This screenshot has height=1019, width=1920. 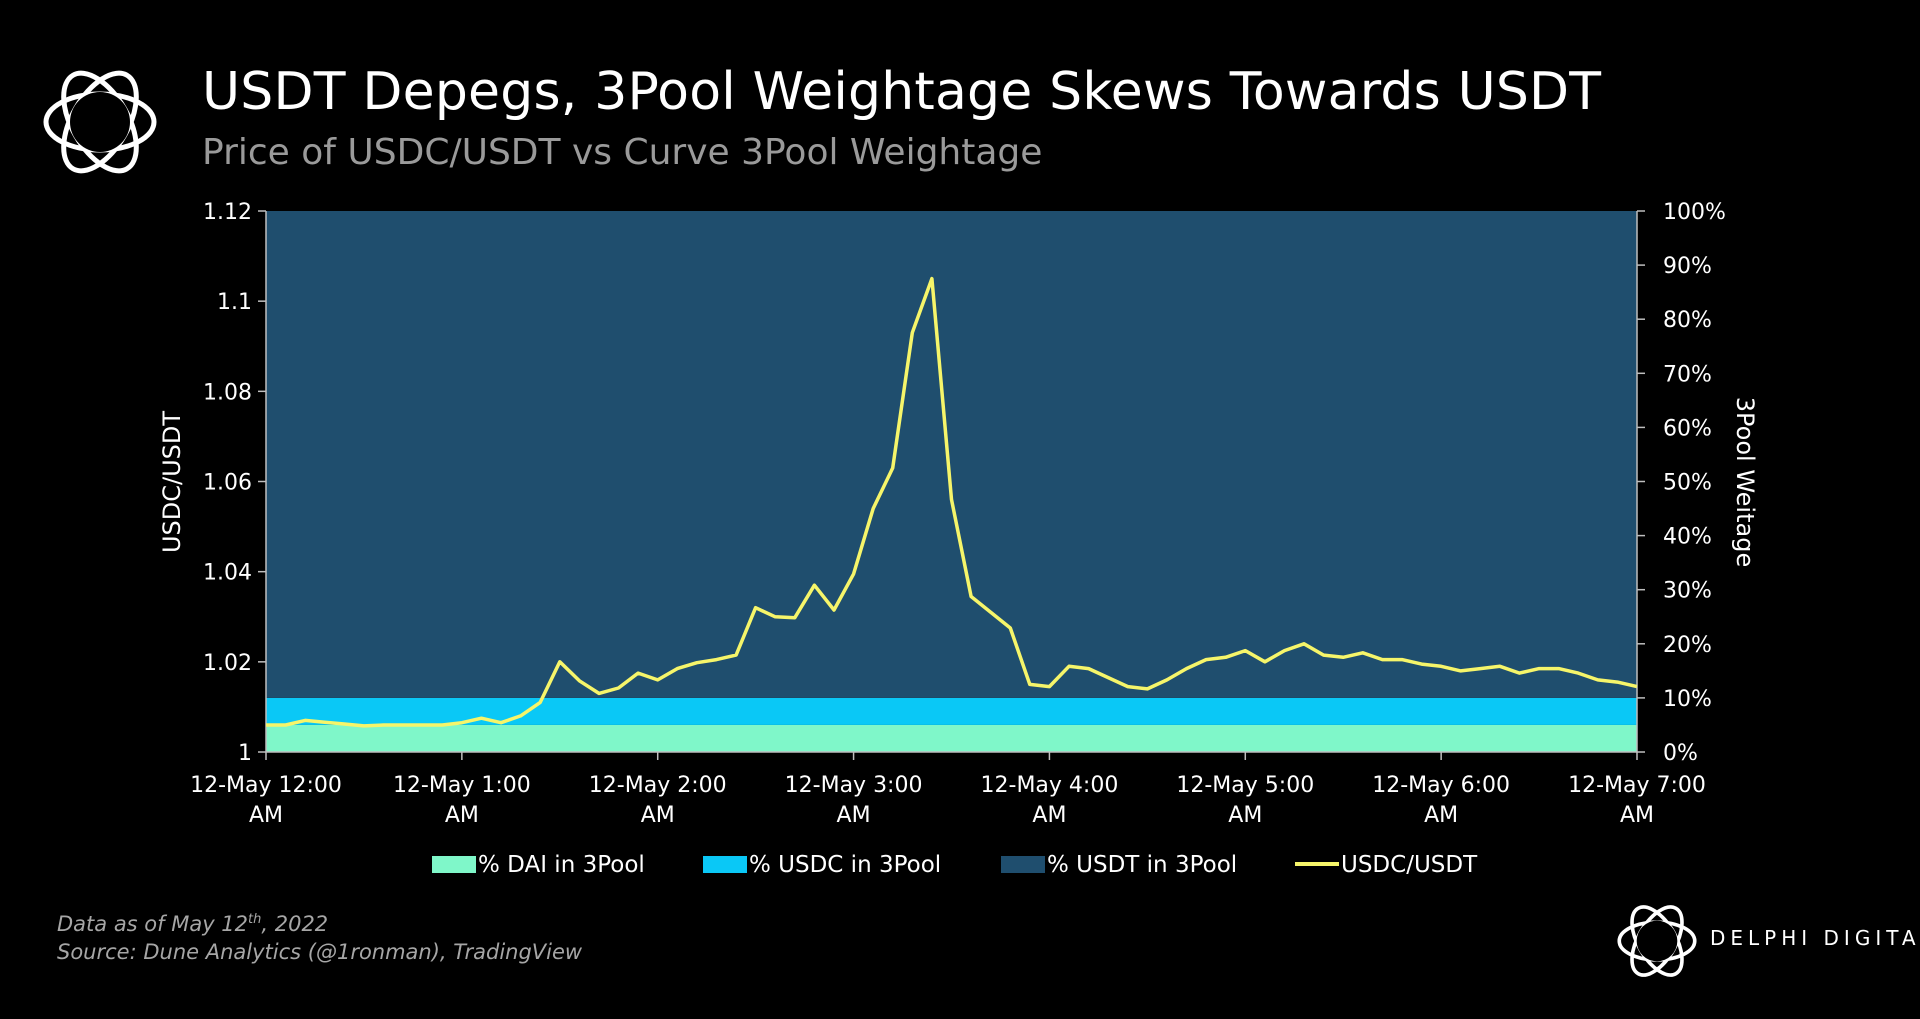 I want to click on x-tick-label: 12-May 3:00, so click(x=854, y=785).